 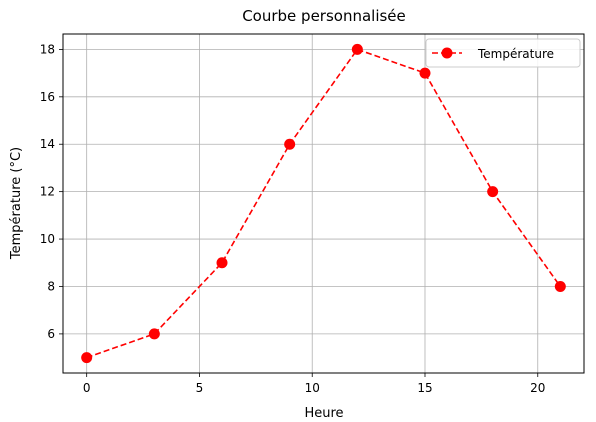 I want to click on chart-title: Courbe personnalisée, so click(x=324, y=16).